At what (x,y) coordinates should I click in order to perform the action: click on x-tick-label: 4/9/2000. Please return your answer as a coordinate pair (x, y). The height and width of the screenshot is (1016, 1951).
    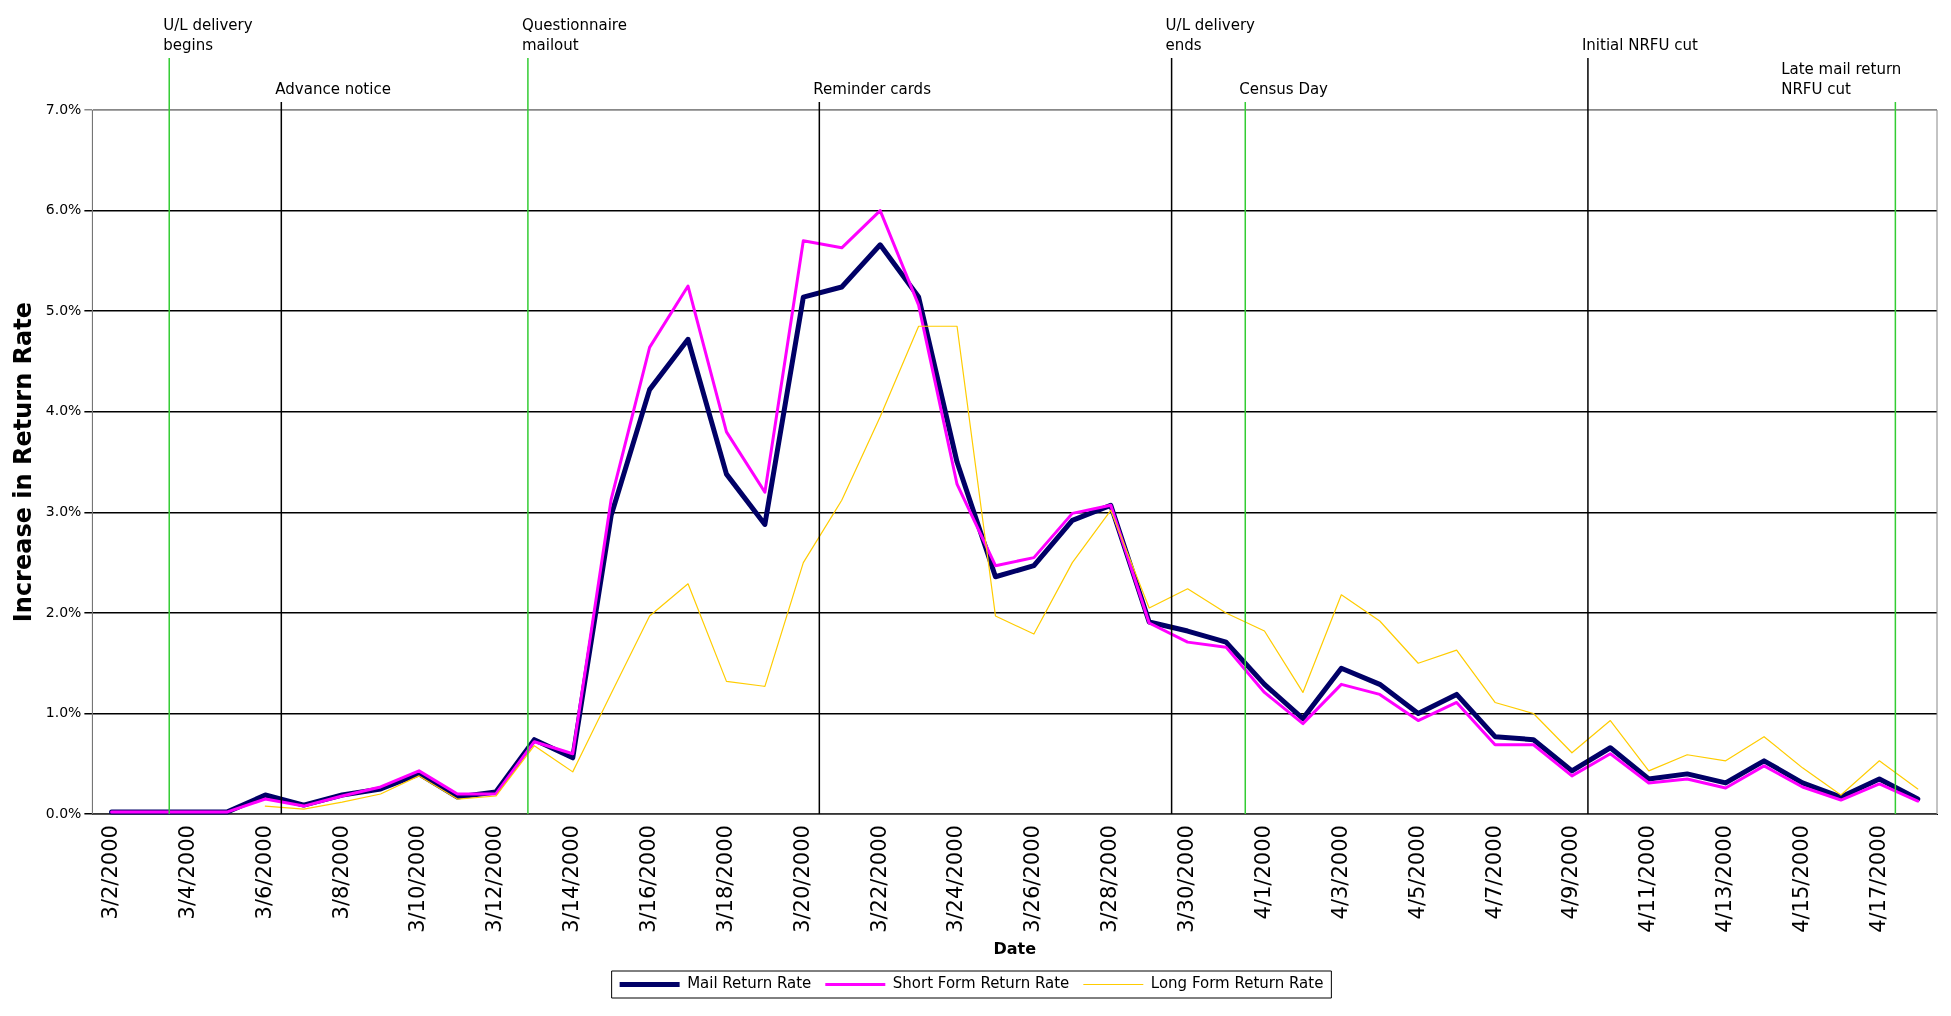
    Looking at the image, I should click on (1570, 872).